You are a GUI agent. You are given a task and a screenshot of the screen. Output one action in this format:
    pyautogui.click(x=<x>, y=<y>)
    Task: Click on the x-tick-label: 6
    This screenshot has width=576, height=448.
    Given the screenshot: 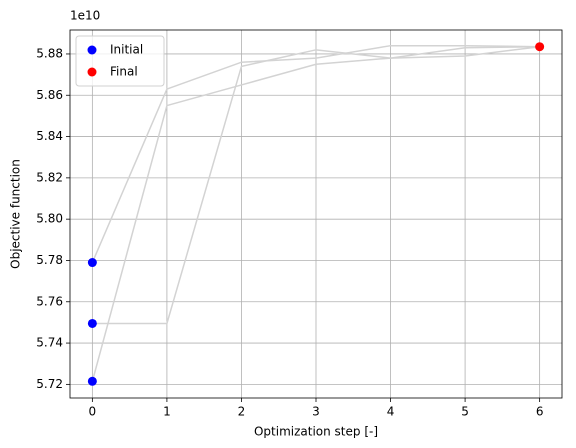 What is the action you would take?
    pyautogui.click(x=540, y=412)
    